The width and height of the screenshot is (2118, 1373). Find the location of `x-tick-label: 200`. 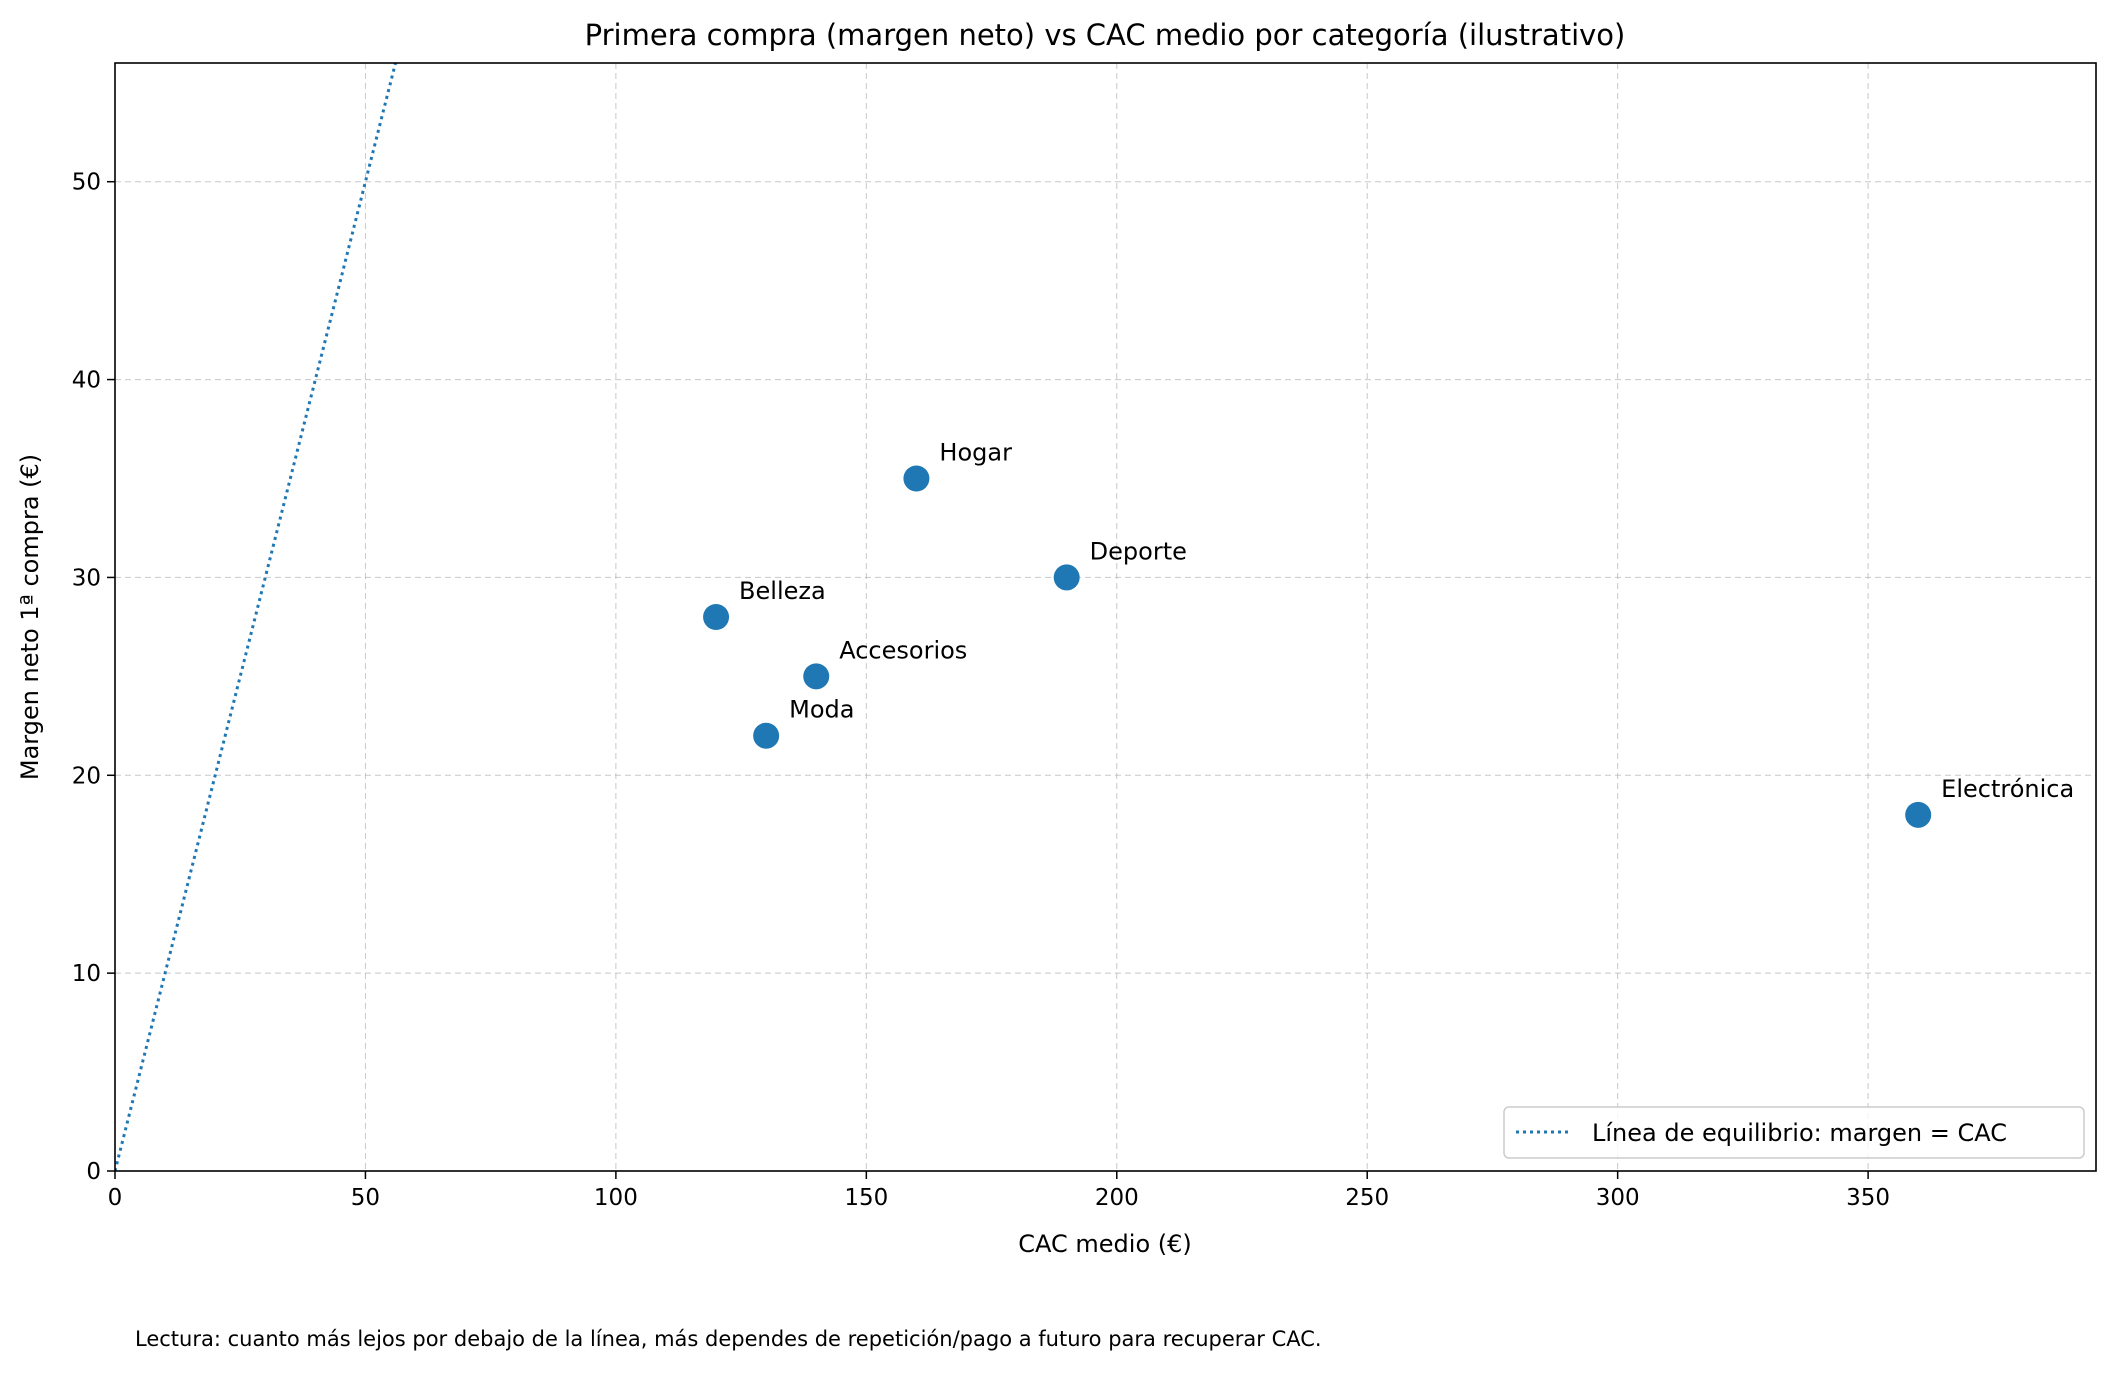

x-tick-label: 200 is located at coordinates (1117, 1198).